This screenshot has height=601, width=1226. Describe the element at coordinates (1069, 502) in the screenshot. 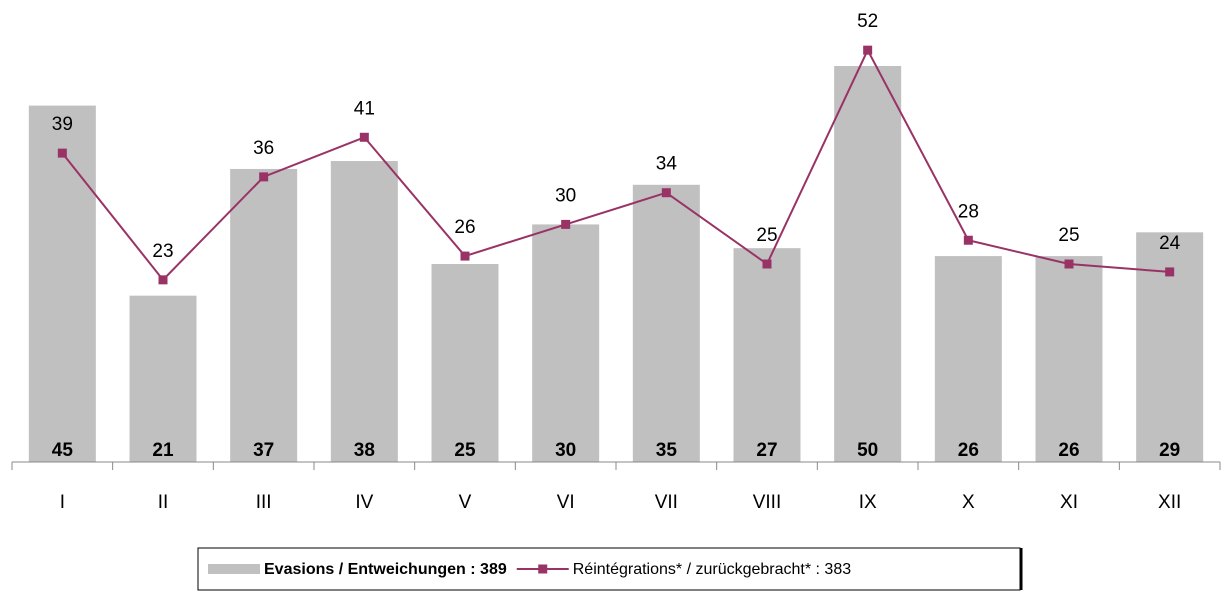

I see `x-tick-label: XI` at that location.